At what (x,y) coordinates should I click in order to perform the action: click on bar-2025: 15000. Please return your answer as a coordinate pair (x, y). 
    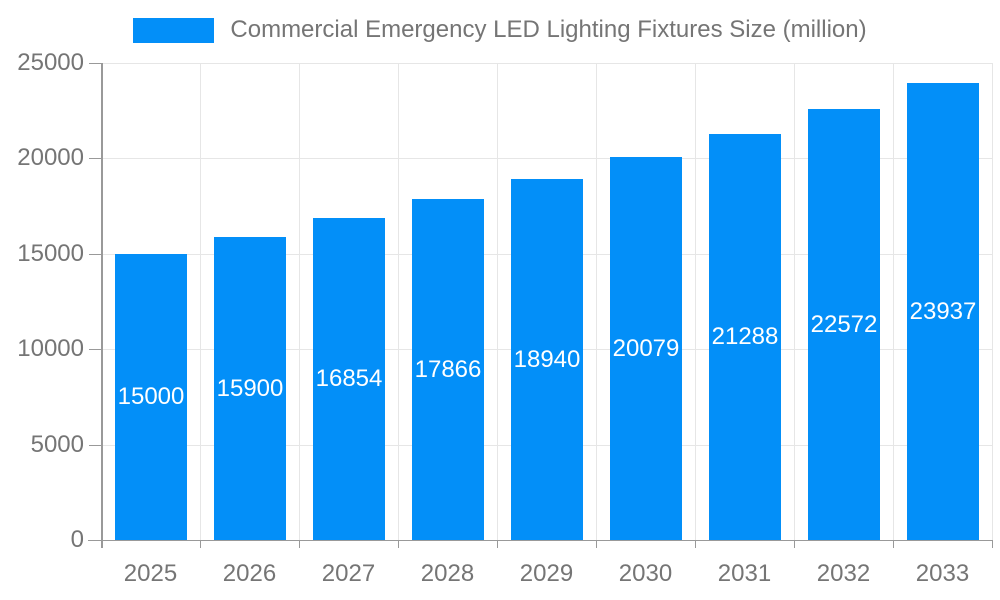
    Looking at the image, I should click on (151, 397).